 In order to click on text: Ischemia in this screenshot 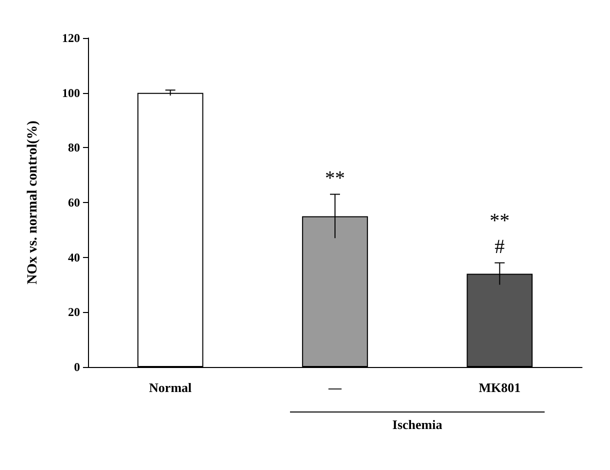, I will do `click(417, 424)`.